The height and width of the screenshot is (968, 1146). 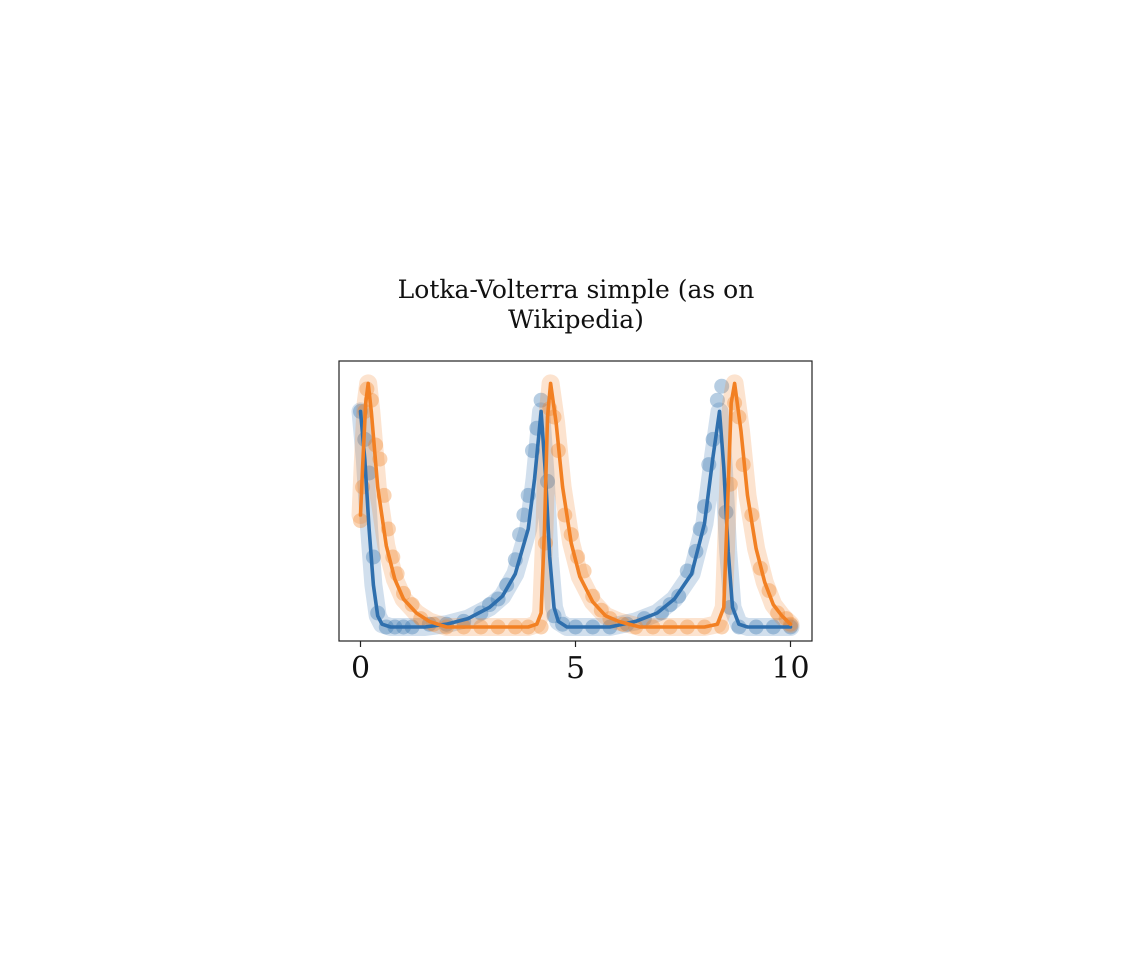 I want to click on x-tick-label-2: 10, so click(x=790, y=668).